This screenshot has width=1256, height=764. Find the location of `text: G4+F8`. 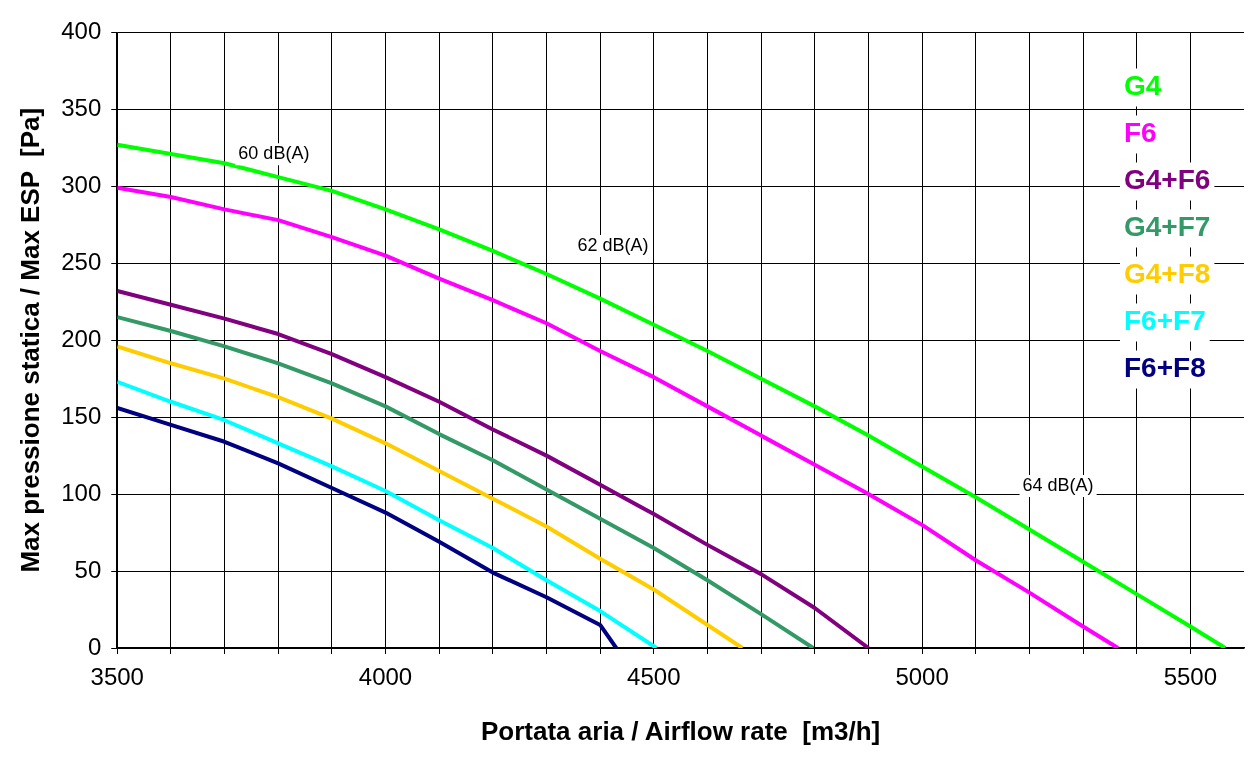

text: G4+F8 is located at coordinates (1167, 274).